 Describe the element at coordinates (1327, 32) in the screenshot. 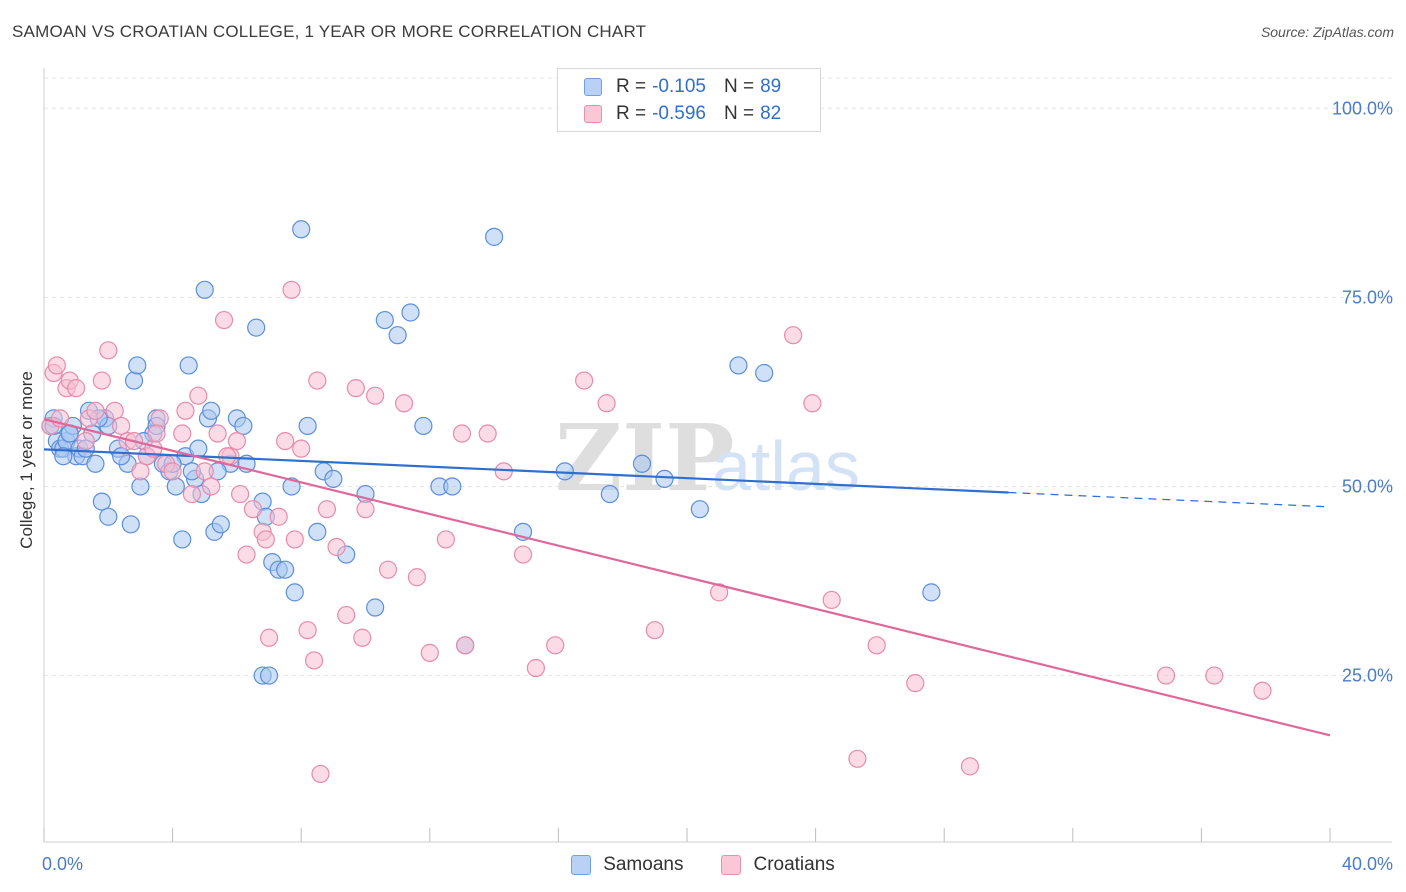

I see `source-label: Source: ZipAtlas.com` at that location.